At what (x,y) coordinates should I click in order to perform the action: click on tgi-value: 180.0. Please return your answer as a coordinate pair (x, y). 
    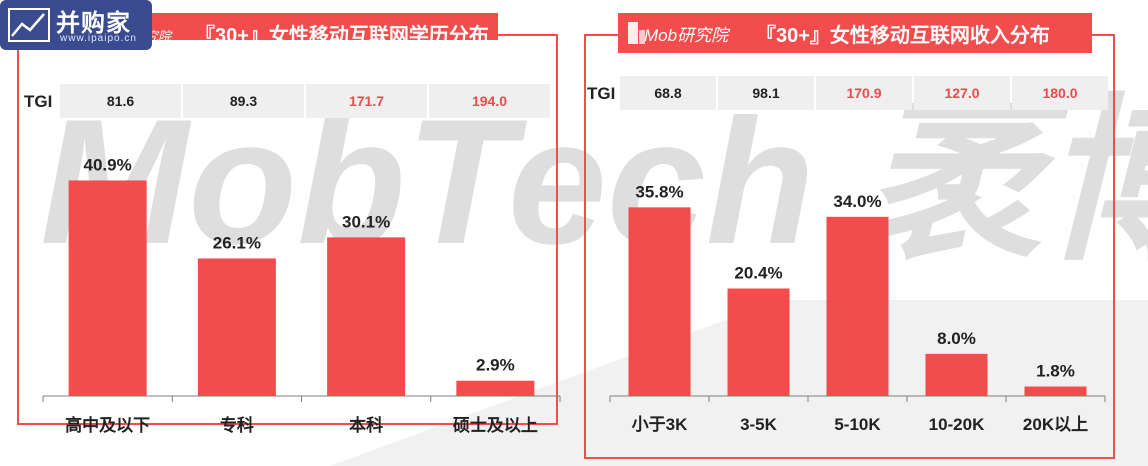
    Looking at the image, I should click on (1059, 93).